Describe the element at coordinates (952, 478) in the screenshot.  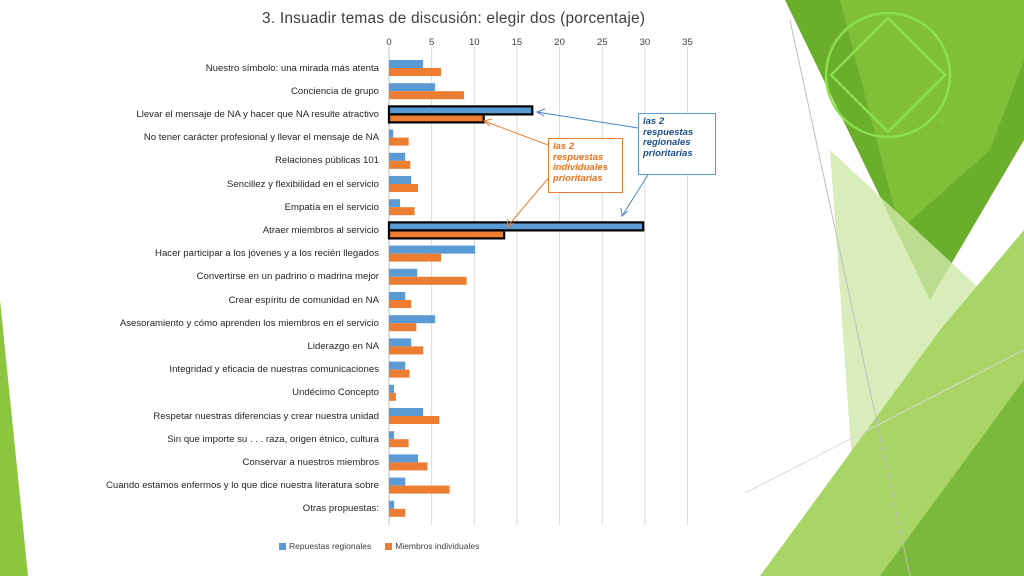
I see `deco-right-bottom` at that location.